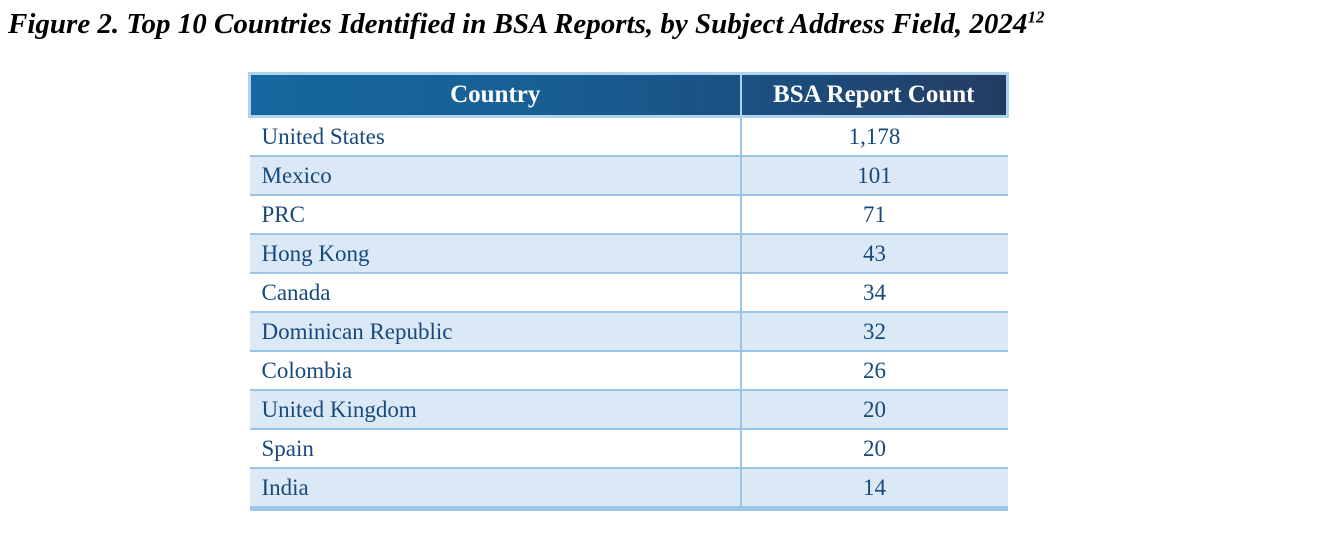 This screenshot has width=1335, height=560. I want to click on table-row: India 14, so click(628, 489).